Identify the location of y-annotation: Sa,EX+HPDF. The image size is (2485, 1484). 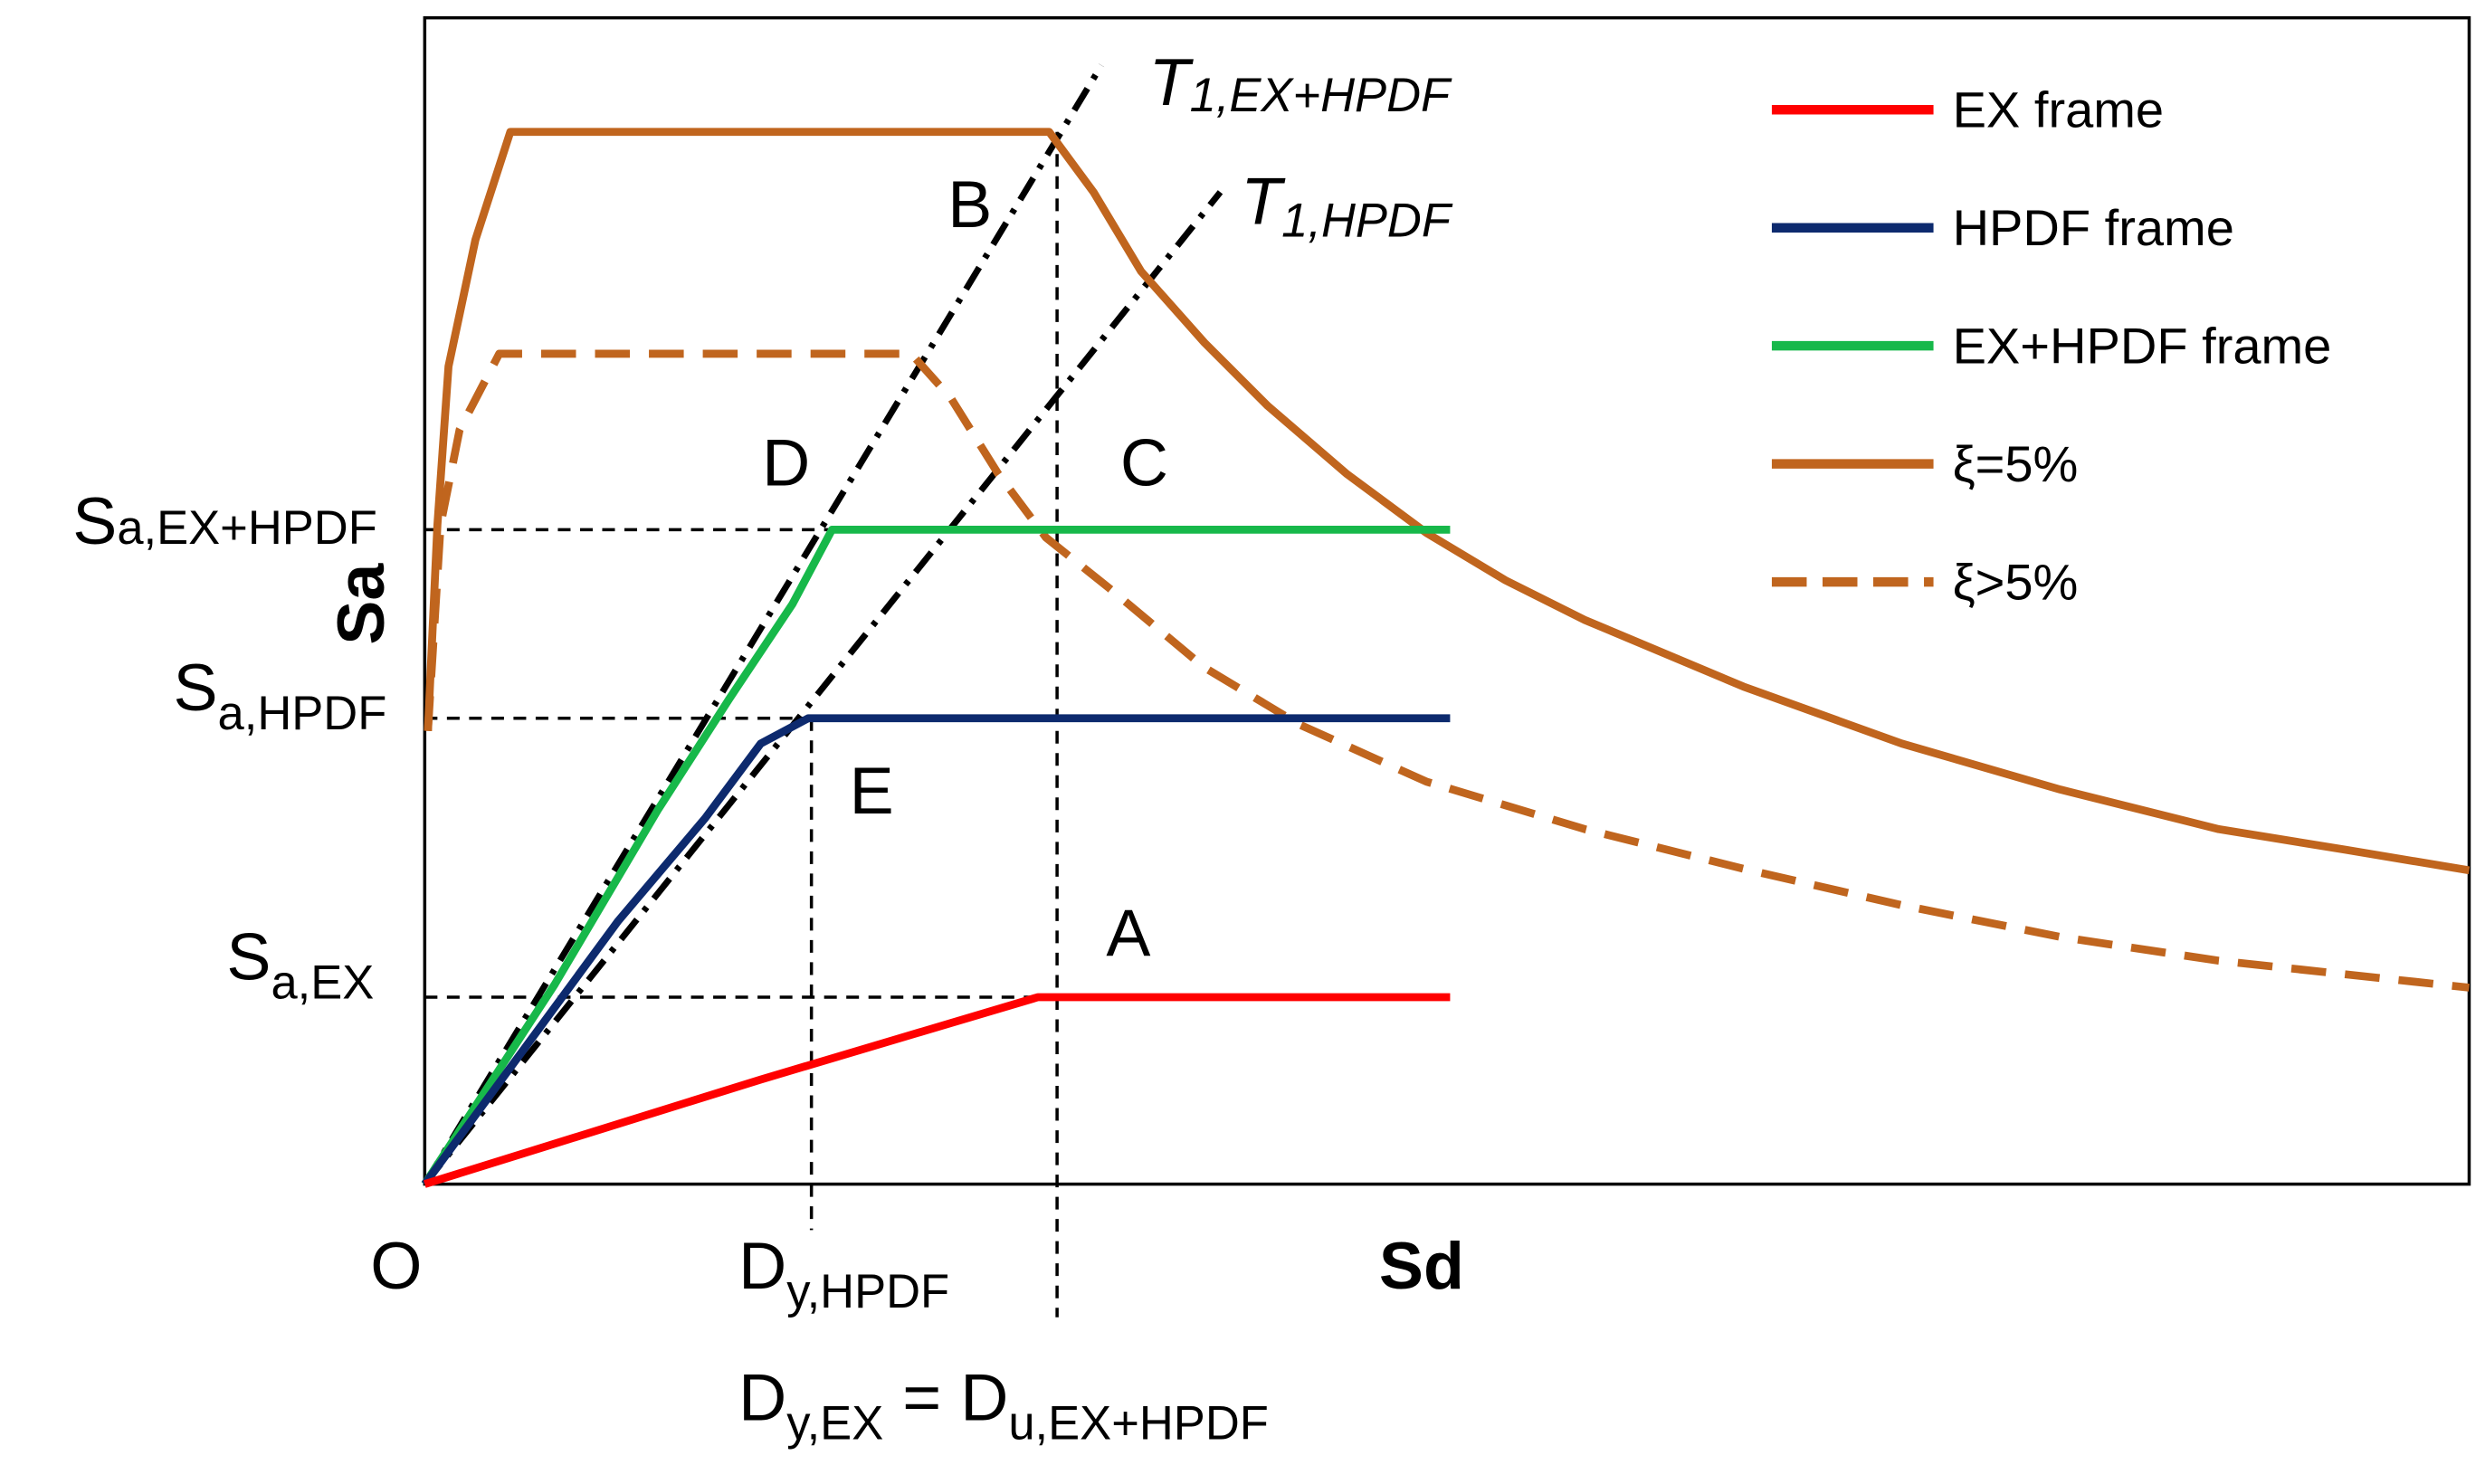
(224, 520).